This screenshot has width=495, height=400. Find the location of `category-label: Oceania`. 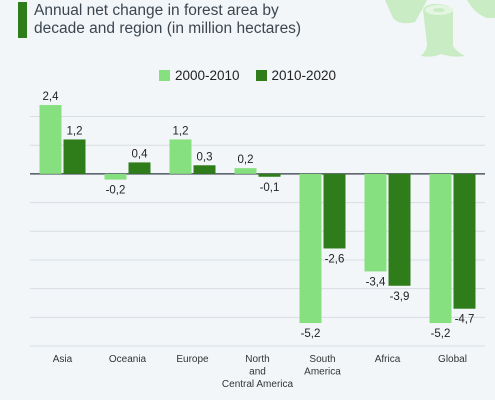

category-label: Oceania is located at coordinates (128, 359).